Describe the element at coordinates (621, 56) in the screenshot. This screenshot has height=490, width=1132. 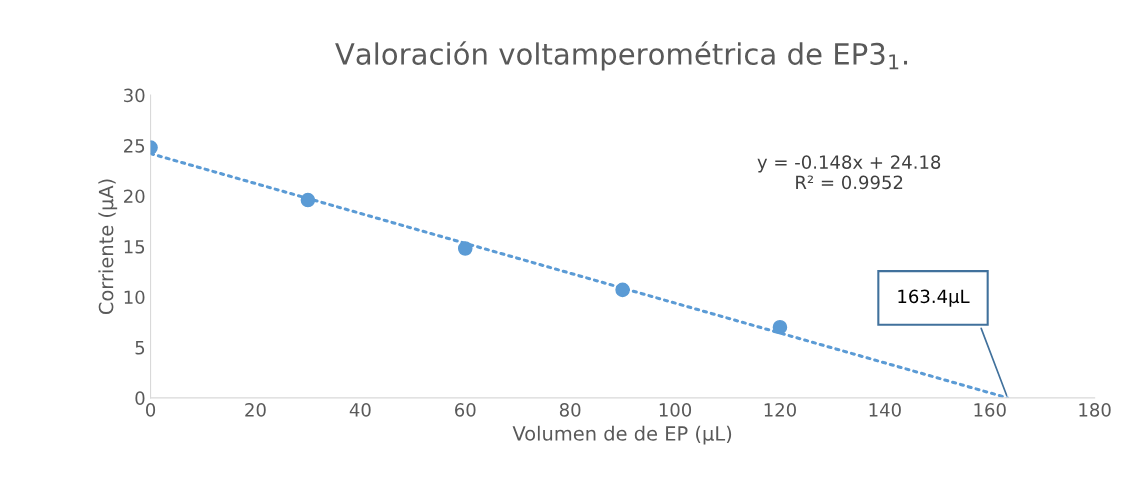
I see `chart-title: Valoración voltamperométrica de EP3$_{1}$.` at that location.